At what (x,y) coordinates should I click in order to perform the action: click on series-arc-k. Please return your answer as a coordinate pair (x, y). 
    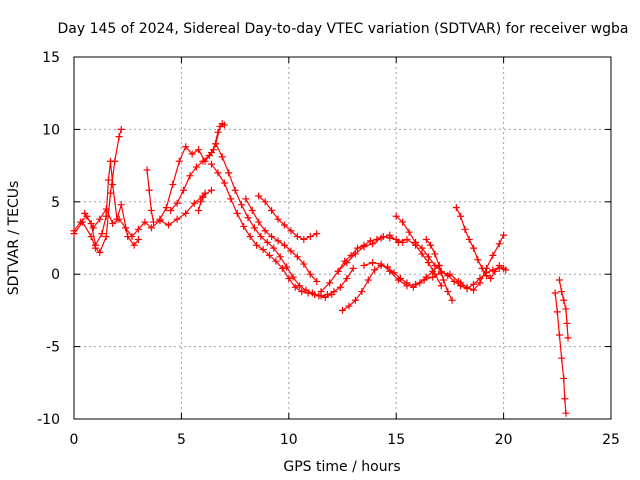
    Looking at the image, I should click on (288, 217).